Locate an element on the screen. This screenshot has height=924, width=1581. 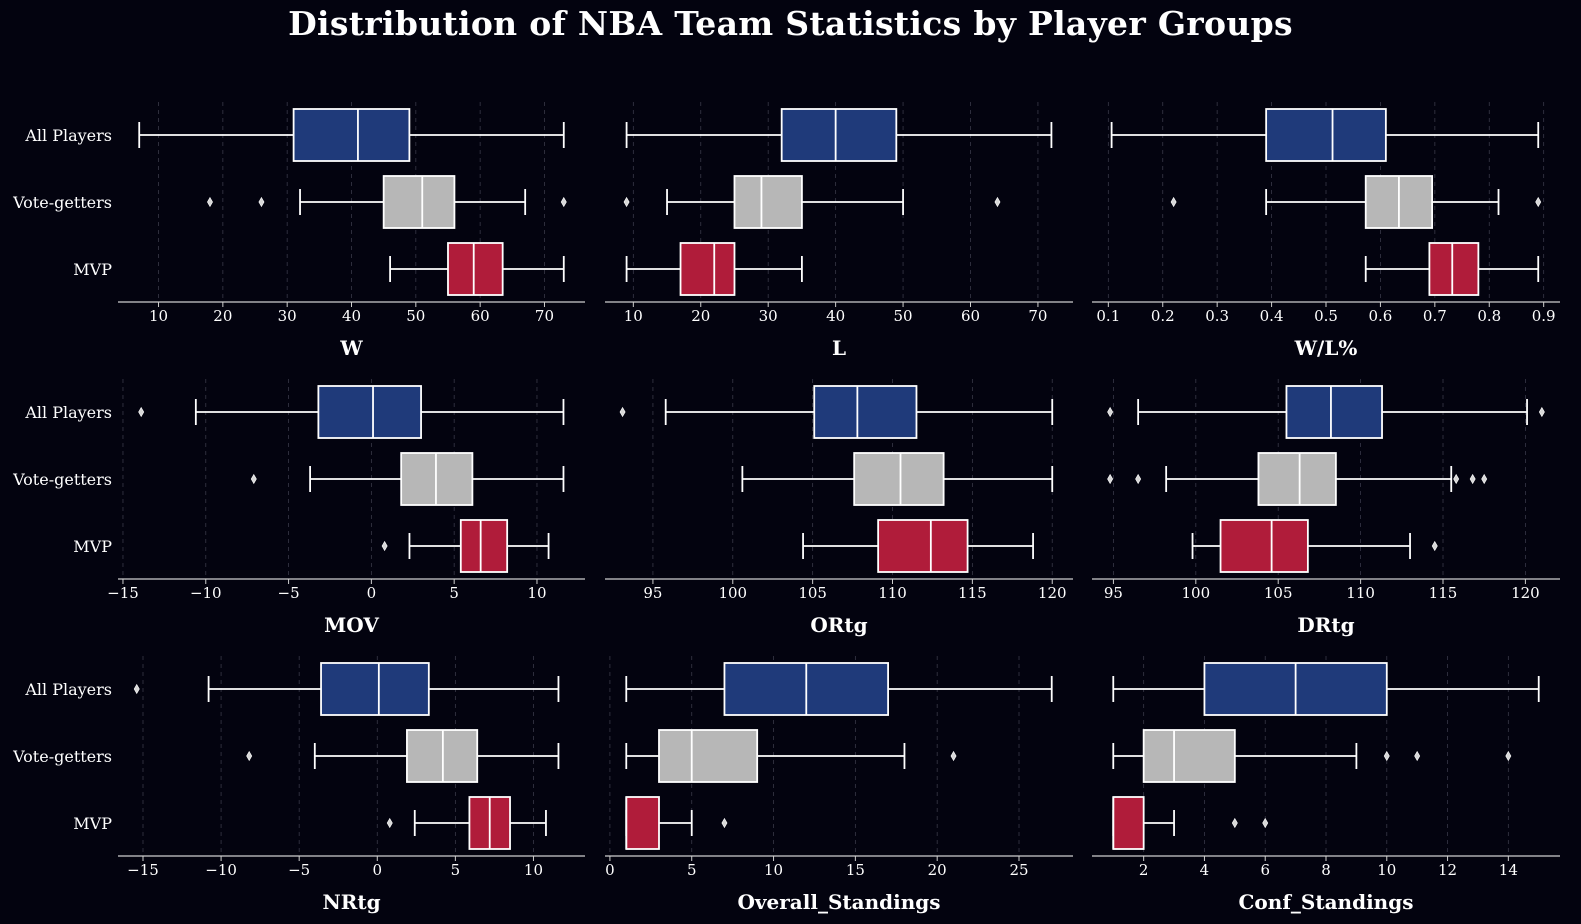
y-category-label: MVP is located at coordinates (92, 269).